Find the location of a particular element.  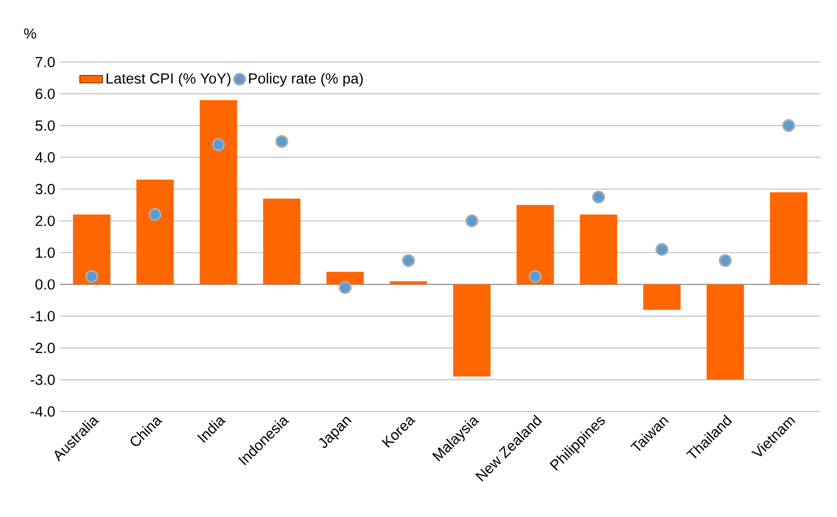

y-tick-label: -1.0 is located at coordinates (42, 316).